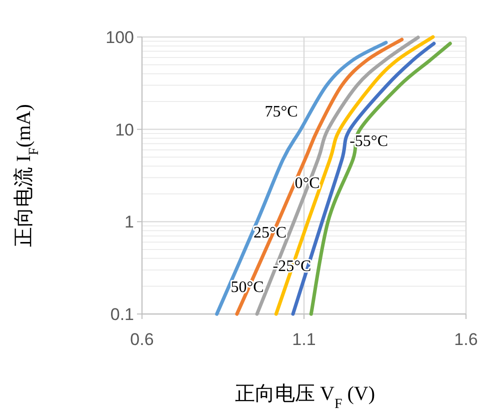 The image size is (490, 414). I want to click on x-tick-label: 0.6, so click(142, 339).